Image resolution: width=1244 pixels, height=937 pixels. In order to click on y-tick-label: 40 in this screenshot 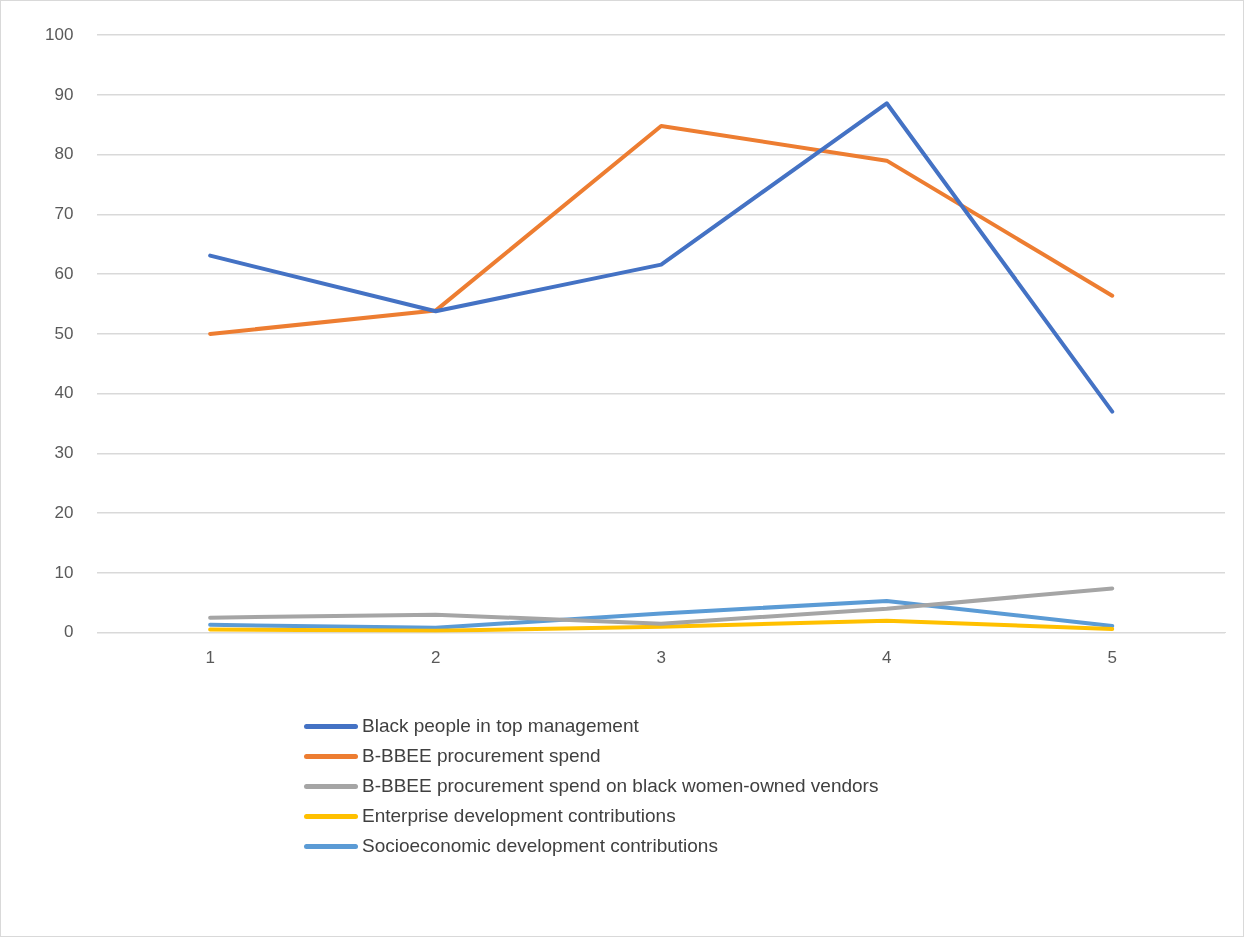, I will do `click(64, 393)`.